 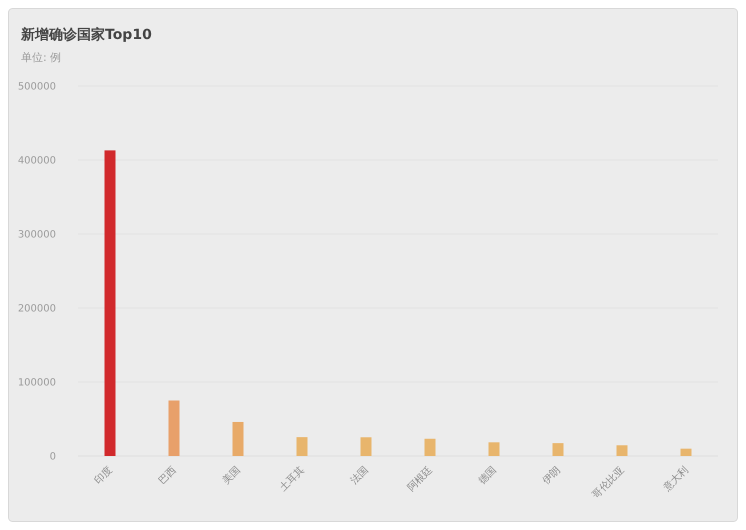 I want to click on y-tick-label: 200000, so click(x=37, y=309).